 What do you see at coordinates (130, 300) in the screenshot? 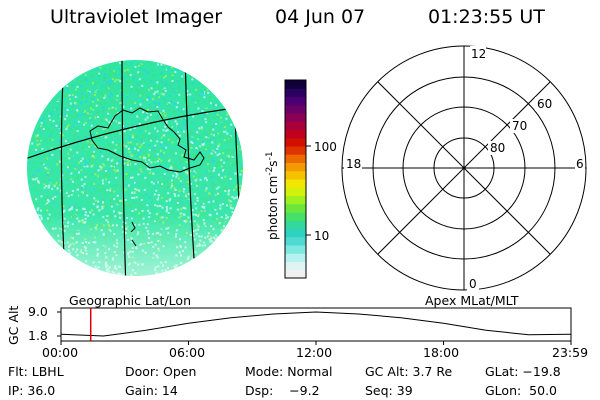
I see `image-caption: Geographic Lat/Lon` at bounding box center [130, 300].